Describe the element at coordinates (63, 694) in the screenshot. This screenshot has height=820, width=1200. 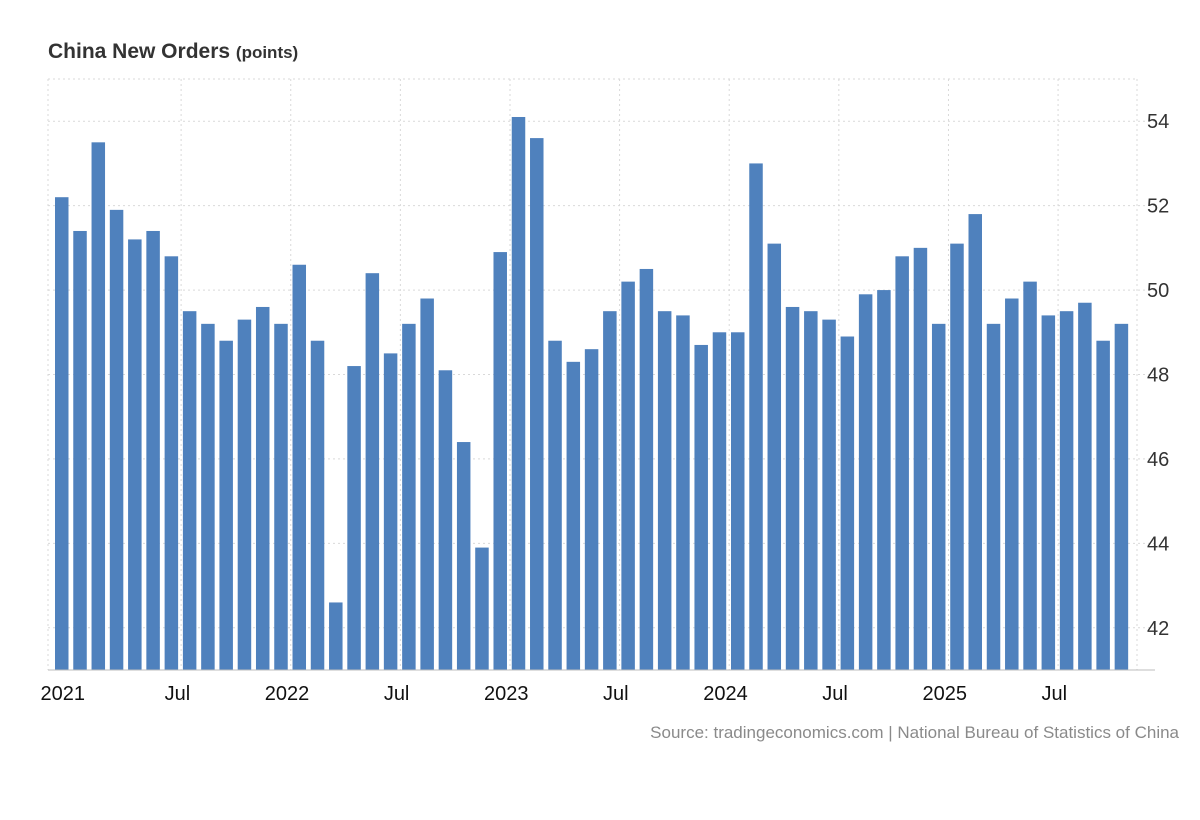
I see `x-tick-label: 2021` at that location.